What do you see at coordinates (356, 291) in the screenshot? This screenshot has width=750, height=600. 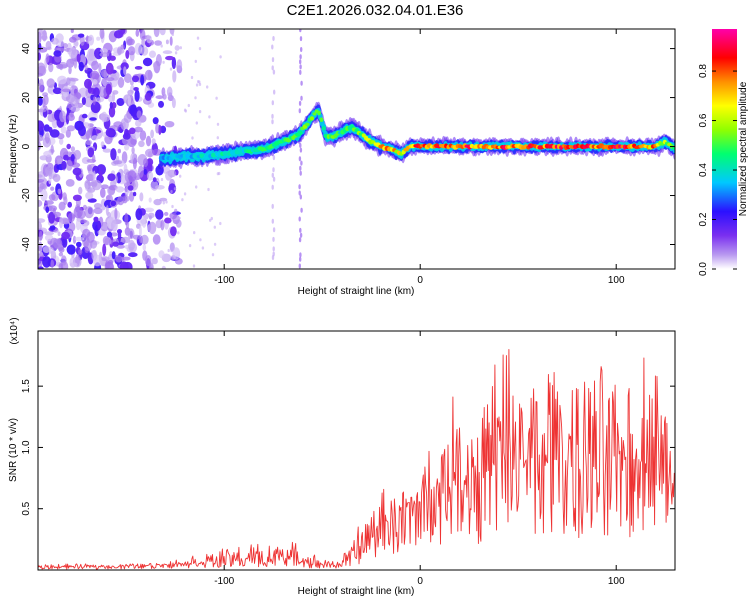 I see `spectrogram-x-axis-label: Height of straight line (km)` at bounding box center [356, 291].